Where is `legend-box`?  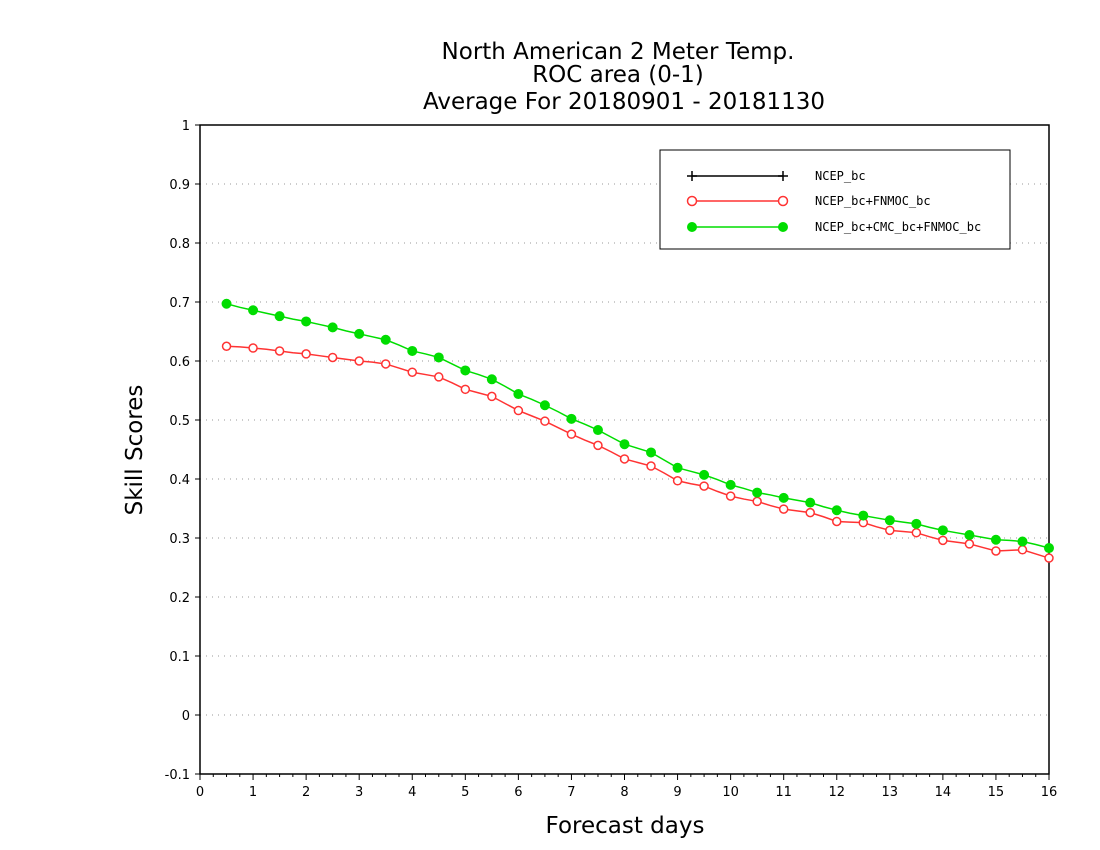 legend-box is located at coordinates (835, 199).